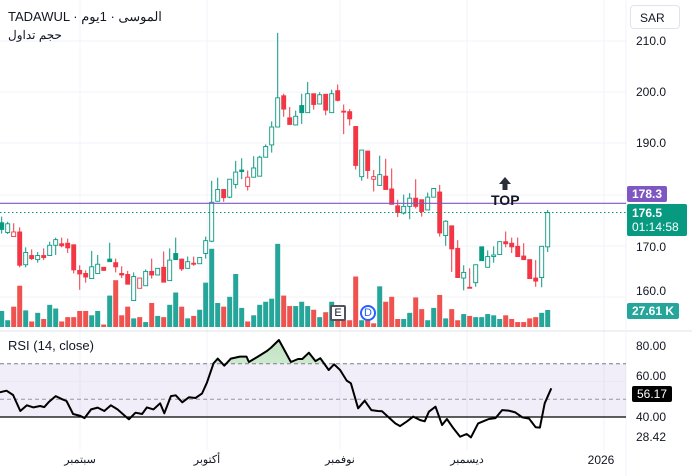 The height and width of the screenshot is (476, 692). Describe the element at coordinates (94, 16) in the screenshot. I see `interval-label: 1يوم` at that location.